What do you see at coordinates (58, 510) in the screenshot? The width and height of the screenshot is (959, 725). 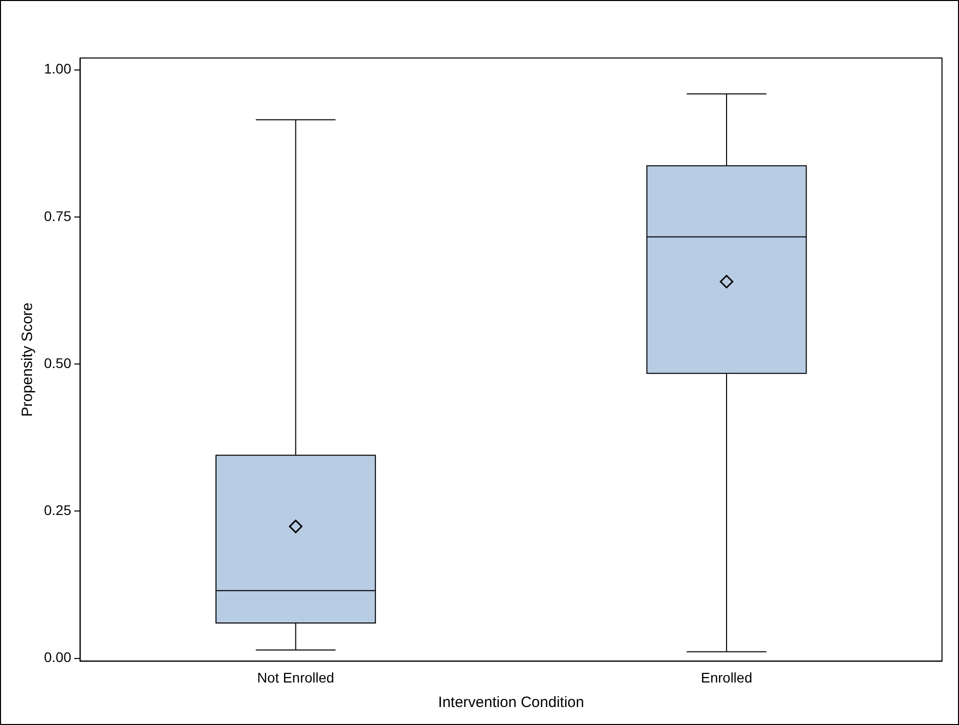 I see `y-tick-label: 0.25` at bounding box center [58, 510].